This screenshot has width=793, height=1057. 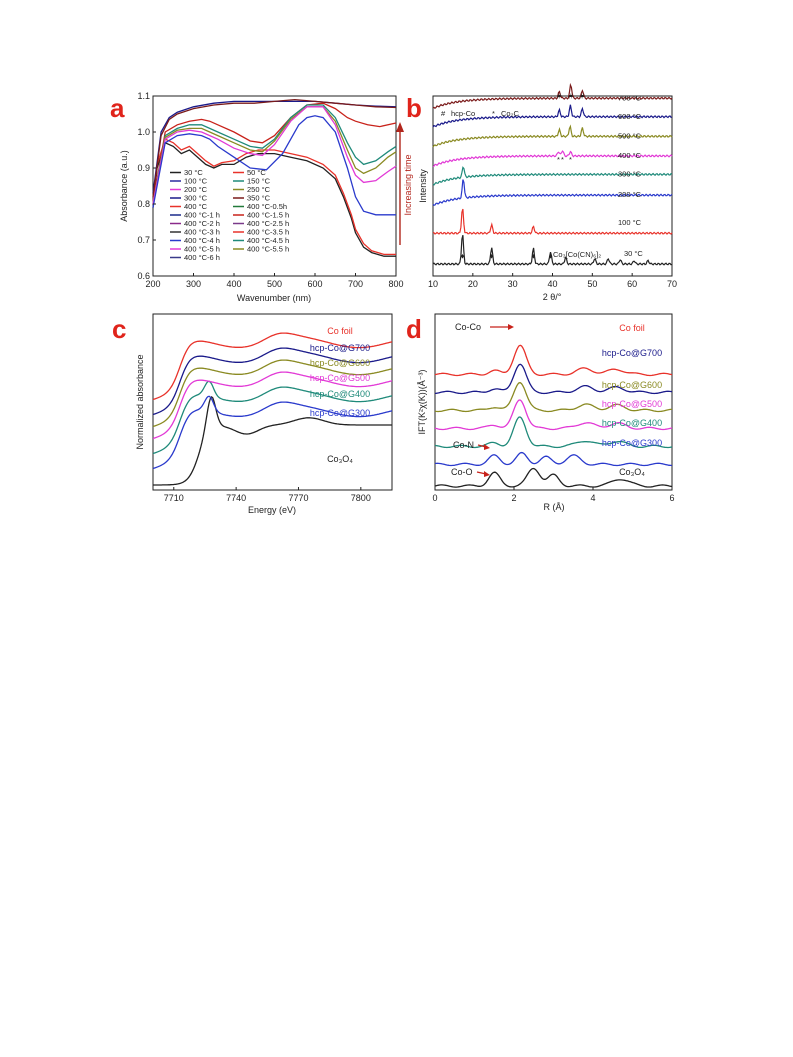 What do you see at coordinates (630, 194) in the screenshot?
I see `panel-b-series-label: 200 °C` at bounding box center [630, 194].